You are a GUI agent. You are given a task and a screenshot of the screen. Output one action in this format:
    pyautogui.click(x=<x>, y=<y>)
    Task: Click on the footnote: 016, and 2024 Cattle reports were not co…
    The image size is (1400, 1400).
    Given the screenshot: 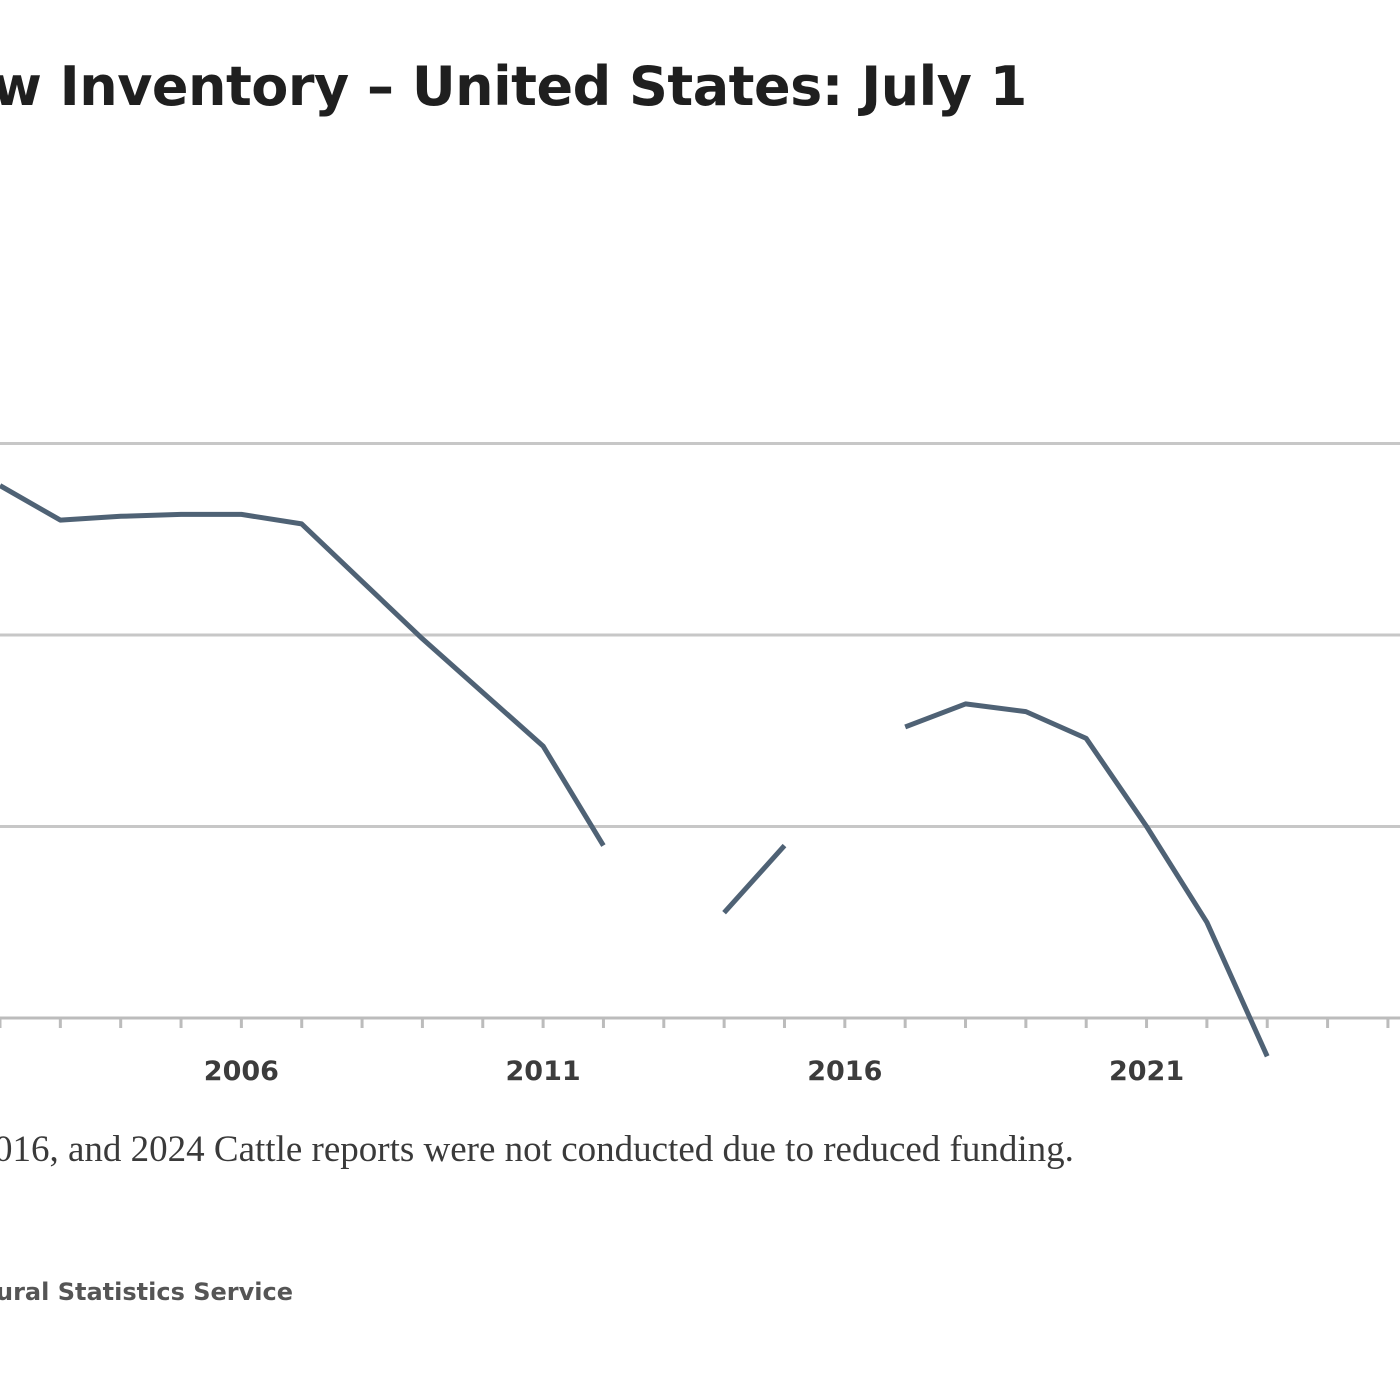 What is the action you would take?
    pyautogui.click(x=537, y=1149)
    